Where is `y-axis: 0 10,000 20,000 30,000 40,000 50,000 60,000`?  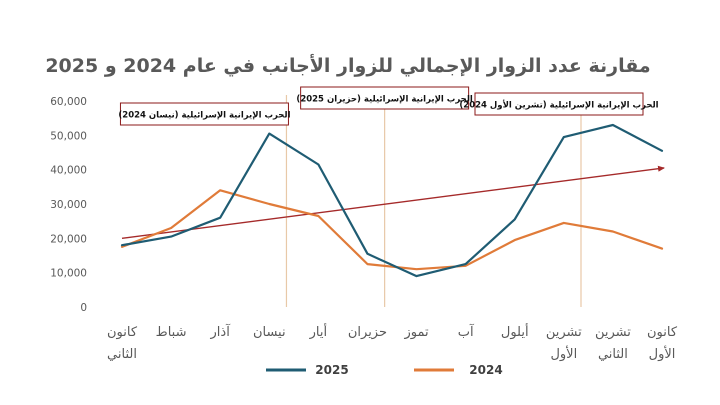
y-axis: 0 10,000 20,000 30,000 40,000 50,000 60,000 is located at coordinates (68, 205).